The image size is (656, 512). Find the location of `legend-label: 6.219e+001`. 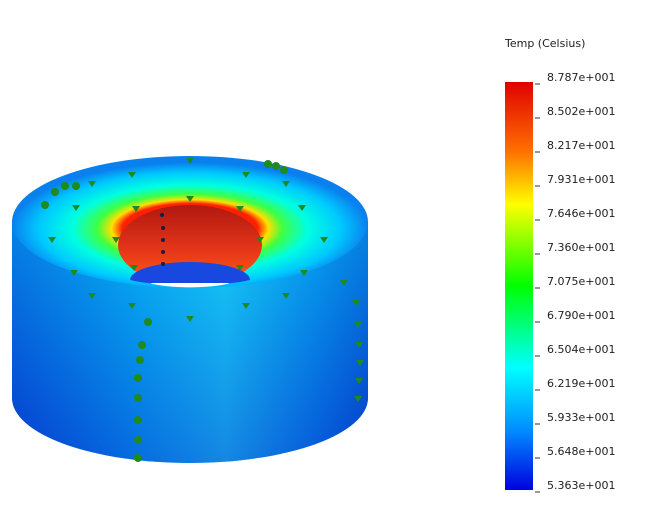

legend-label: 6.219e+001 is located at coordinates (581, 383).